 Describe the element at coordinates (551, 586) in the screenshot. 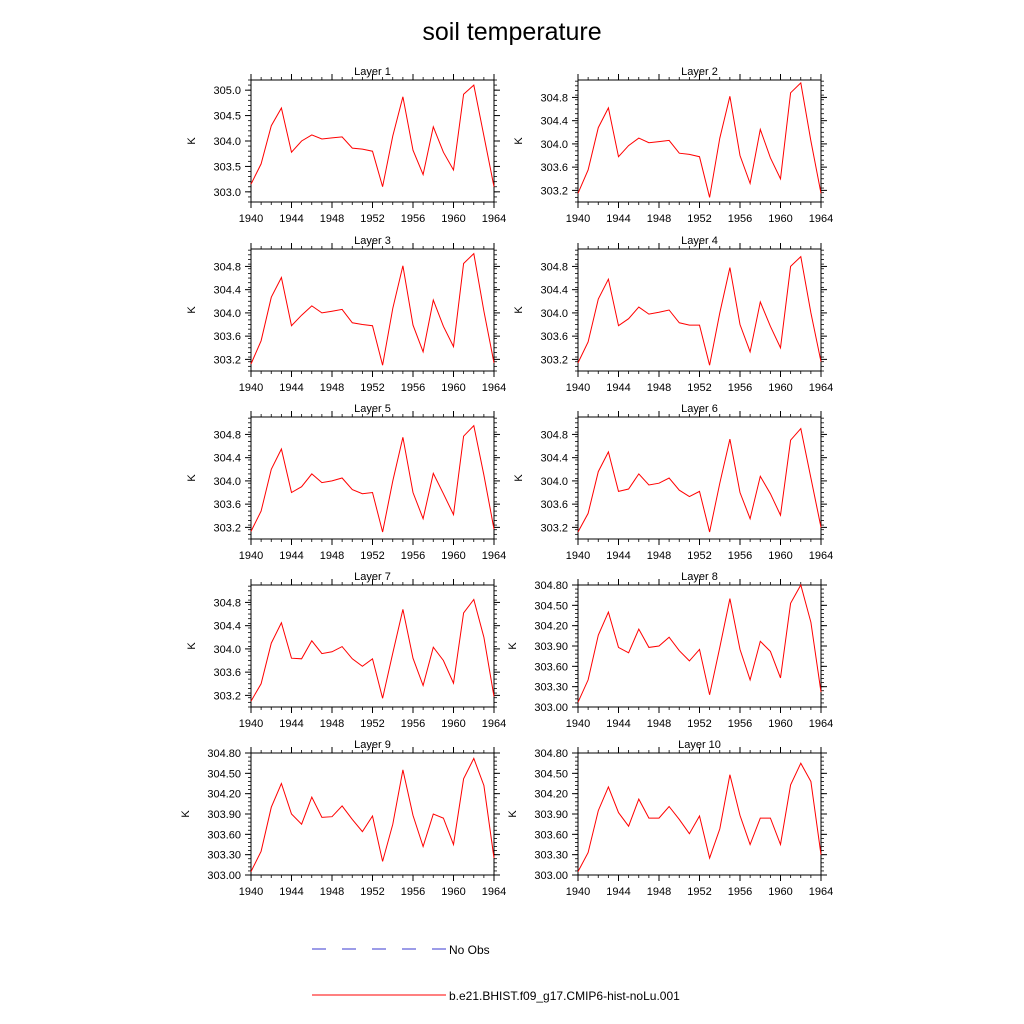

I see `y-tick-label: 304.80` at that location.